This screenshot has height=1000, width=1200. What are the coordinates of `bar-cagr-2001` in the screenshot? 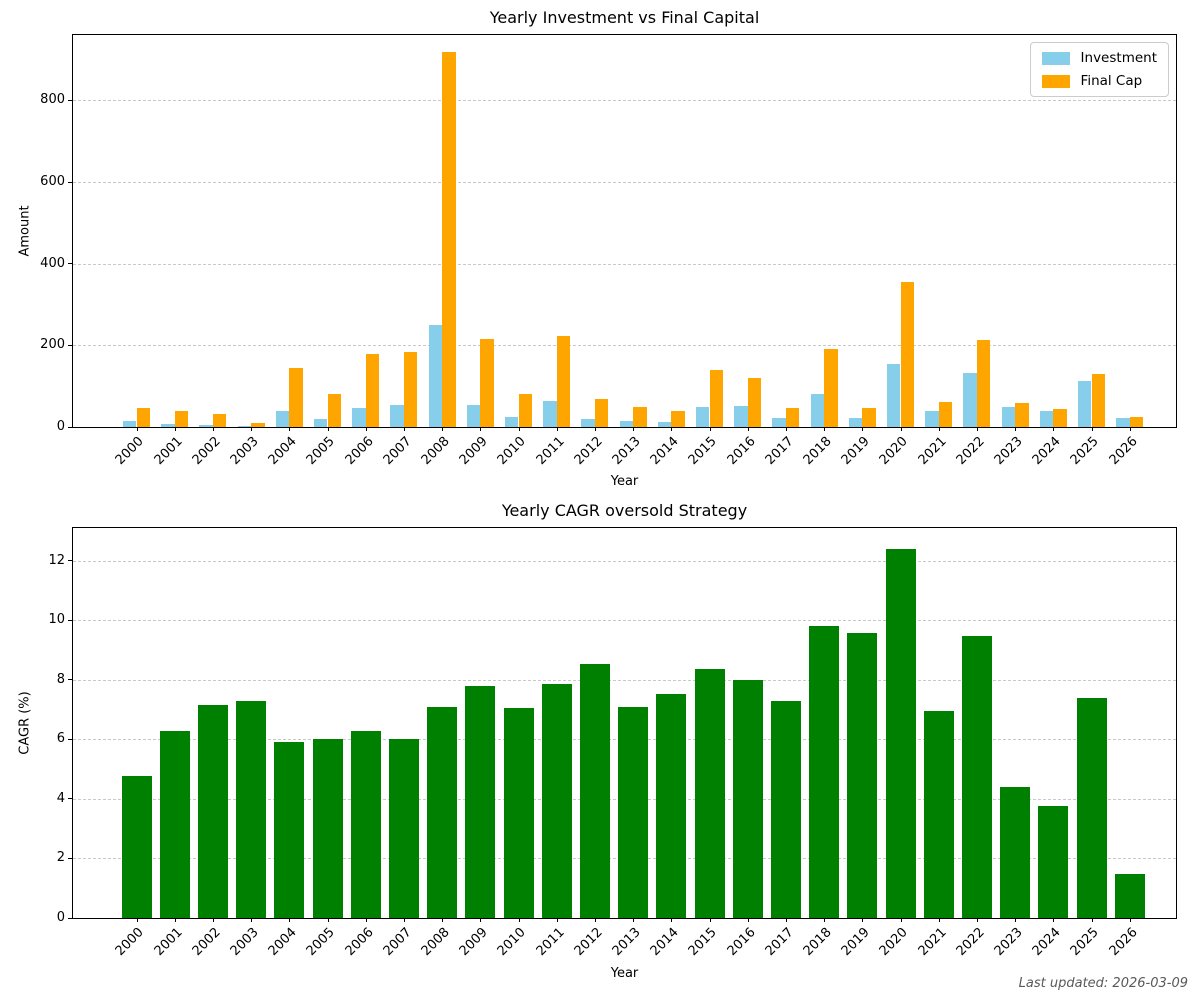 It's located at (174, 824).